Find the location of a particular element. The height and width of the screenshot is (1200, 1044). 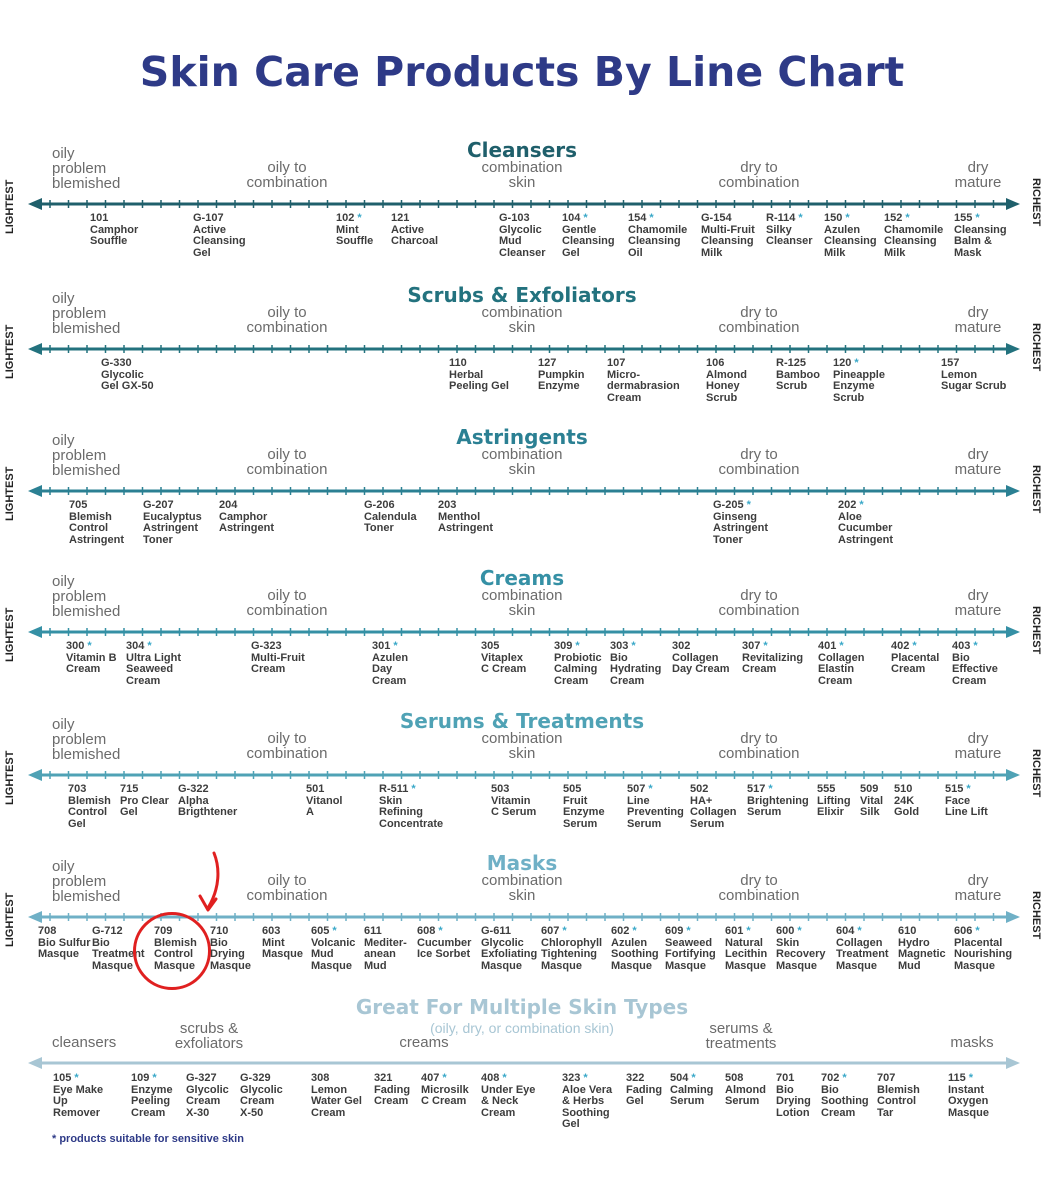

product-name: Alpha Brigthtener is located at coordinates (208, 806).